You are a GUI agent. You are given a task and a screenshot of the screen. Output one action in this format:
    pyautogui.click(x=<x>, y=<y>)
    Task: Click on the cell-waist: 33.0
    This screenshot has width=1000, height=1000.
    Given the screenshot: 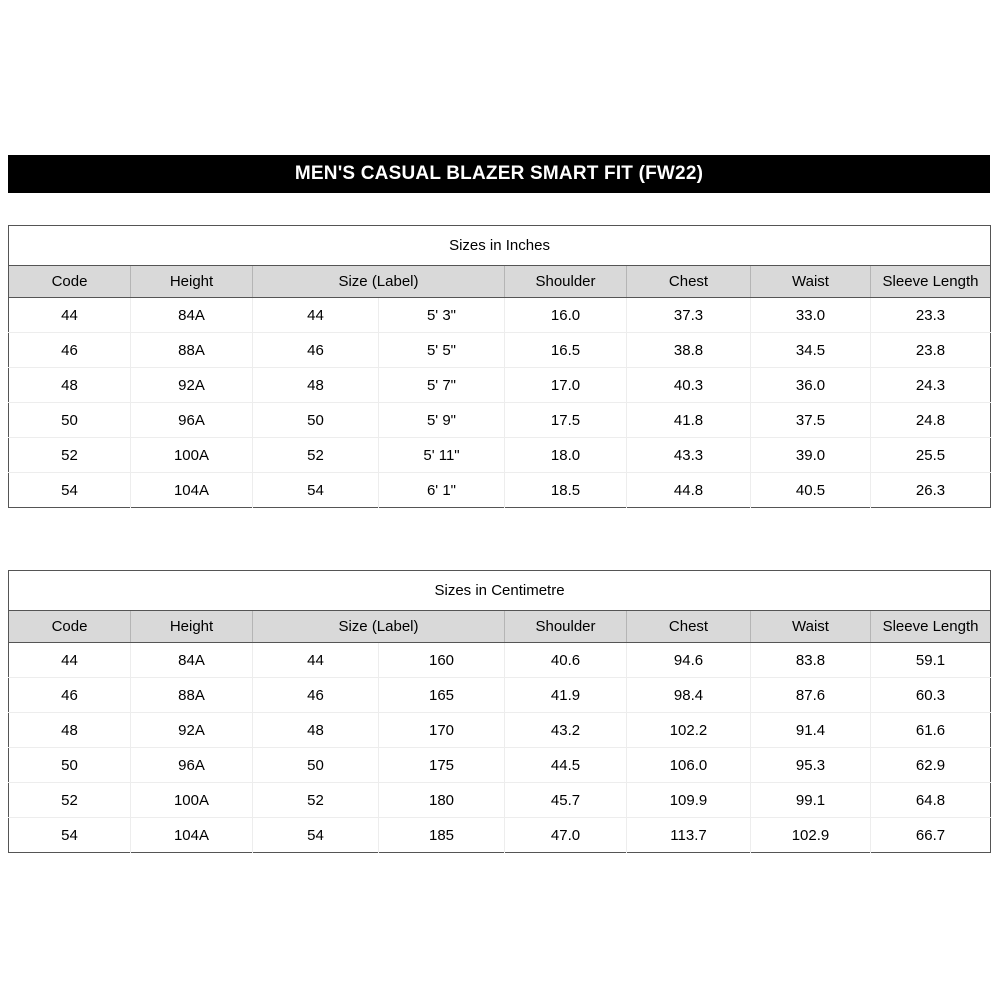 What is the action you would take?
    pyautogui.click(x=810, y=315)
    